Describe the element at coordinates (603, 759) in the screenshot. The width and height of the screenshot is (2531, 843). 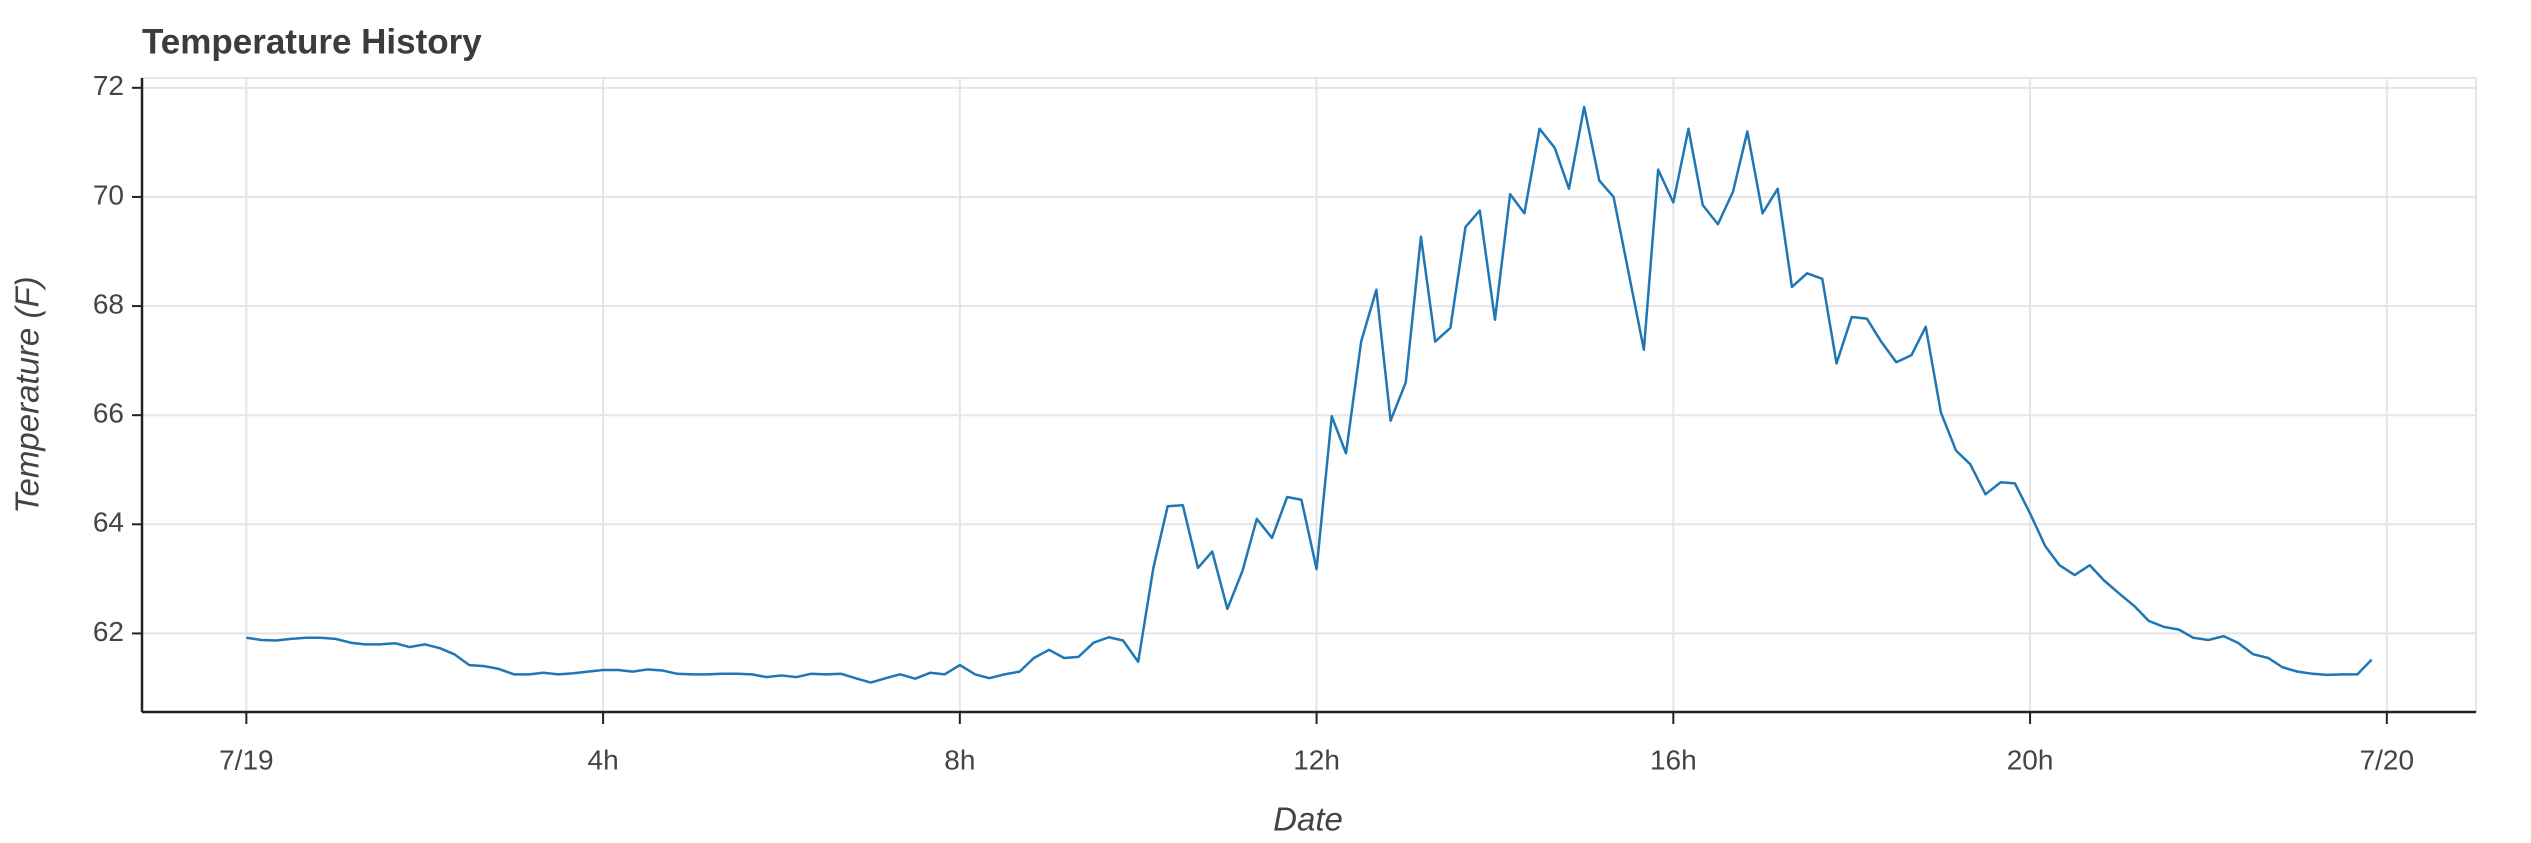
I see `x-tick-label: 4h` at that location.